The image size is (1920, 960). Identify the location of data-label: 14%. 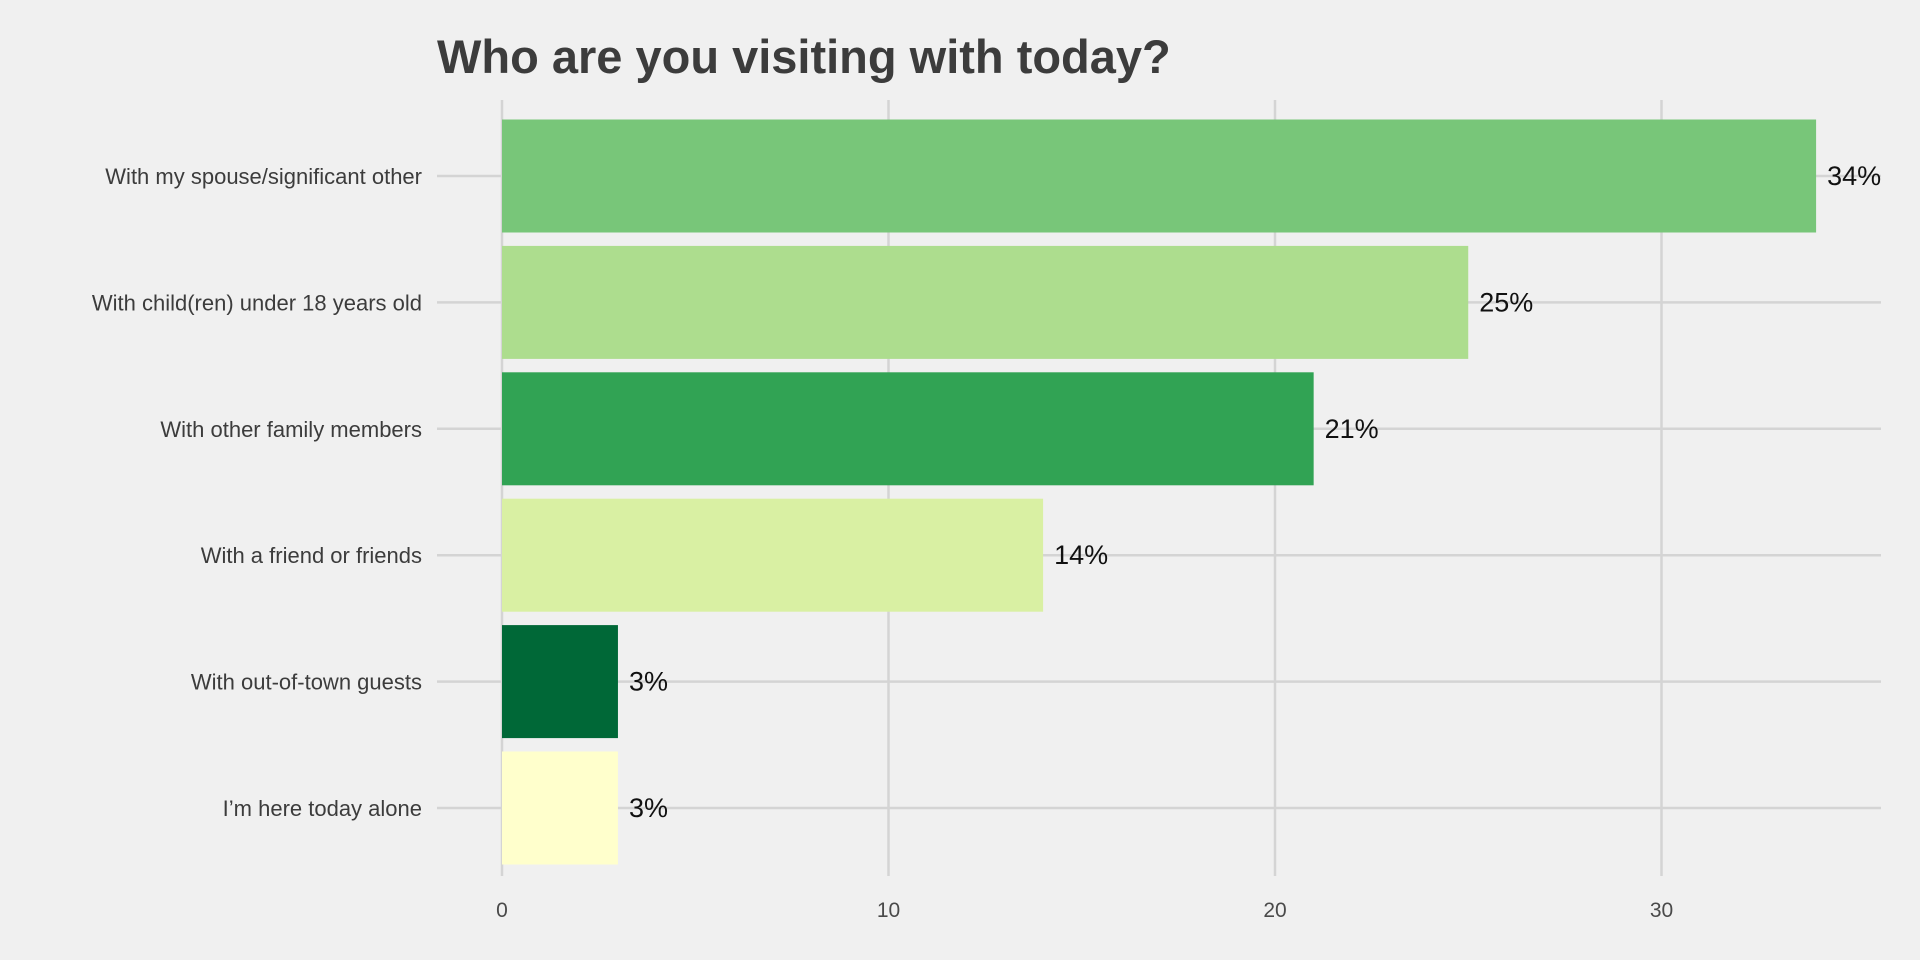
(1081, 555).